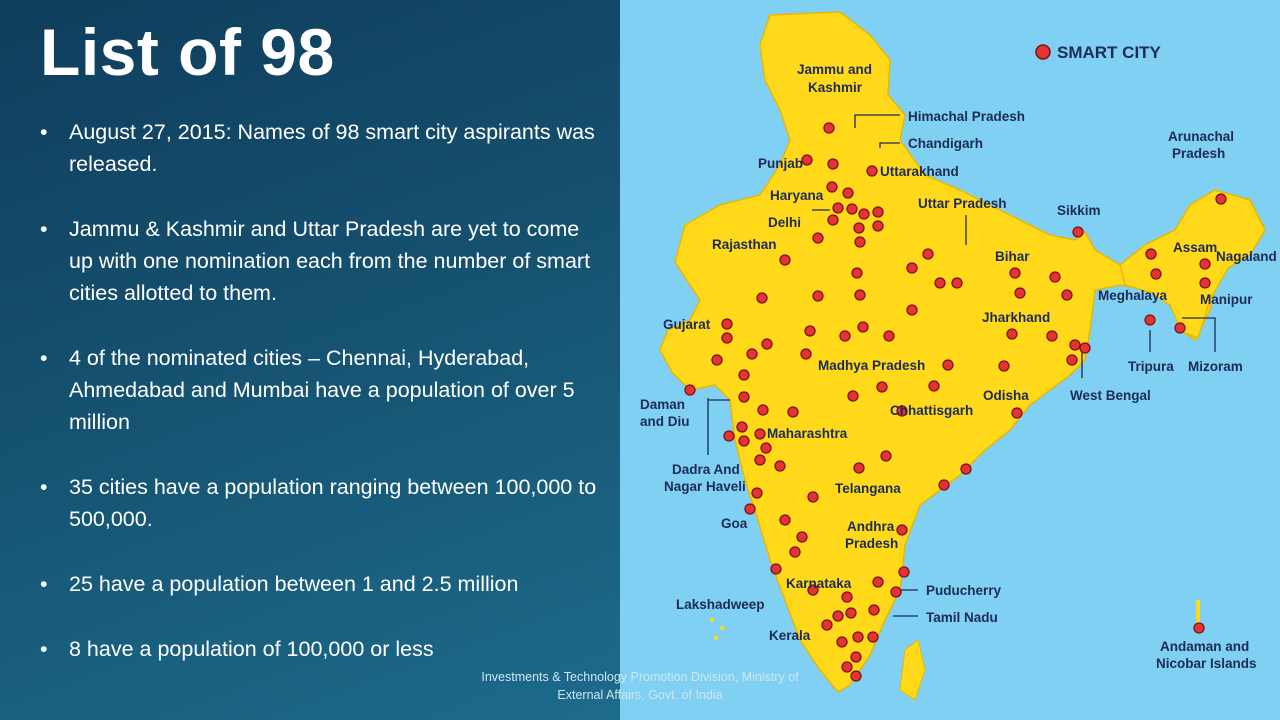  Describe the element at coordinates (1109, 52) in the screenshot. I see `legend-label: SMART CITY` at that location.